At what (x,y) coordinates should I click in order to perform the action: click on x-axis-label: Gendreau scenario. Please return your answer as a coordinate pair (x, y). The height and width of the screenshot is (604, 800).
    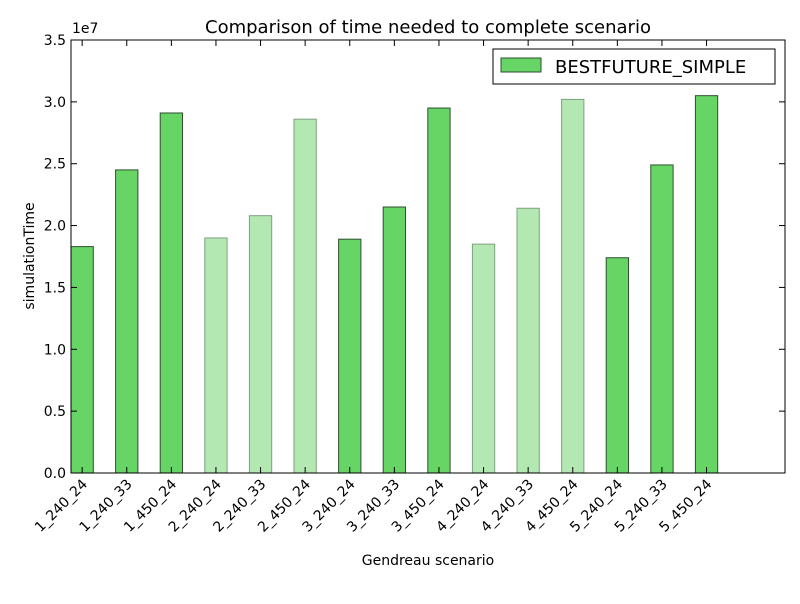
    Looking at the image, I should click on (428, 561).